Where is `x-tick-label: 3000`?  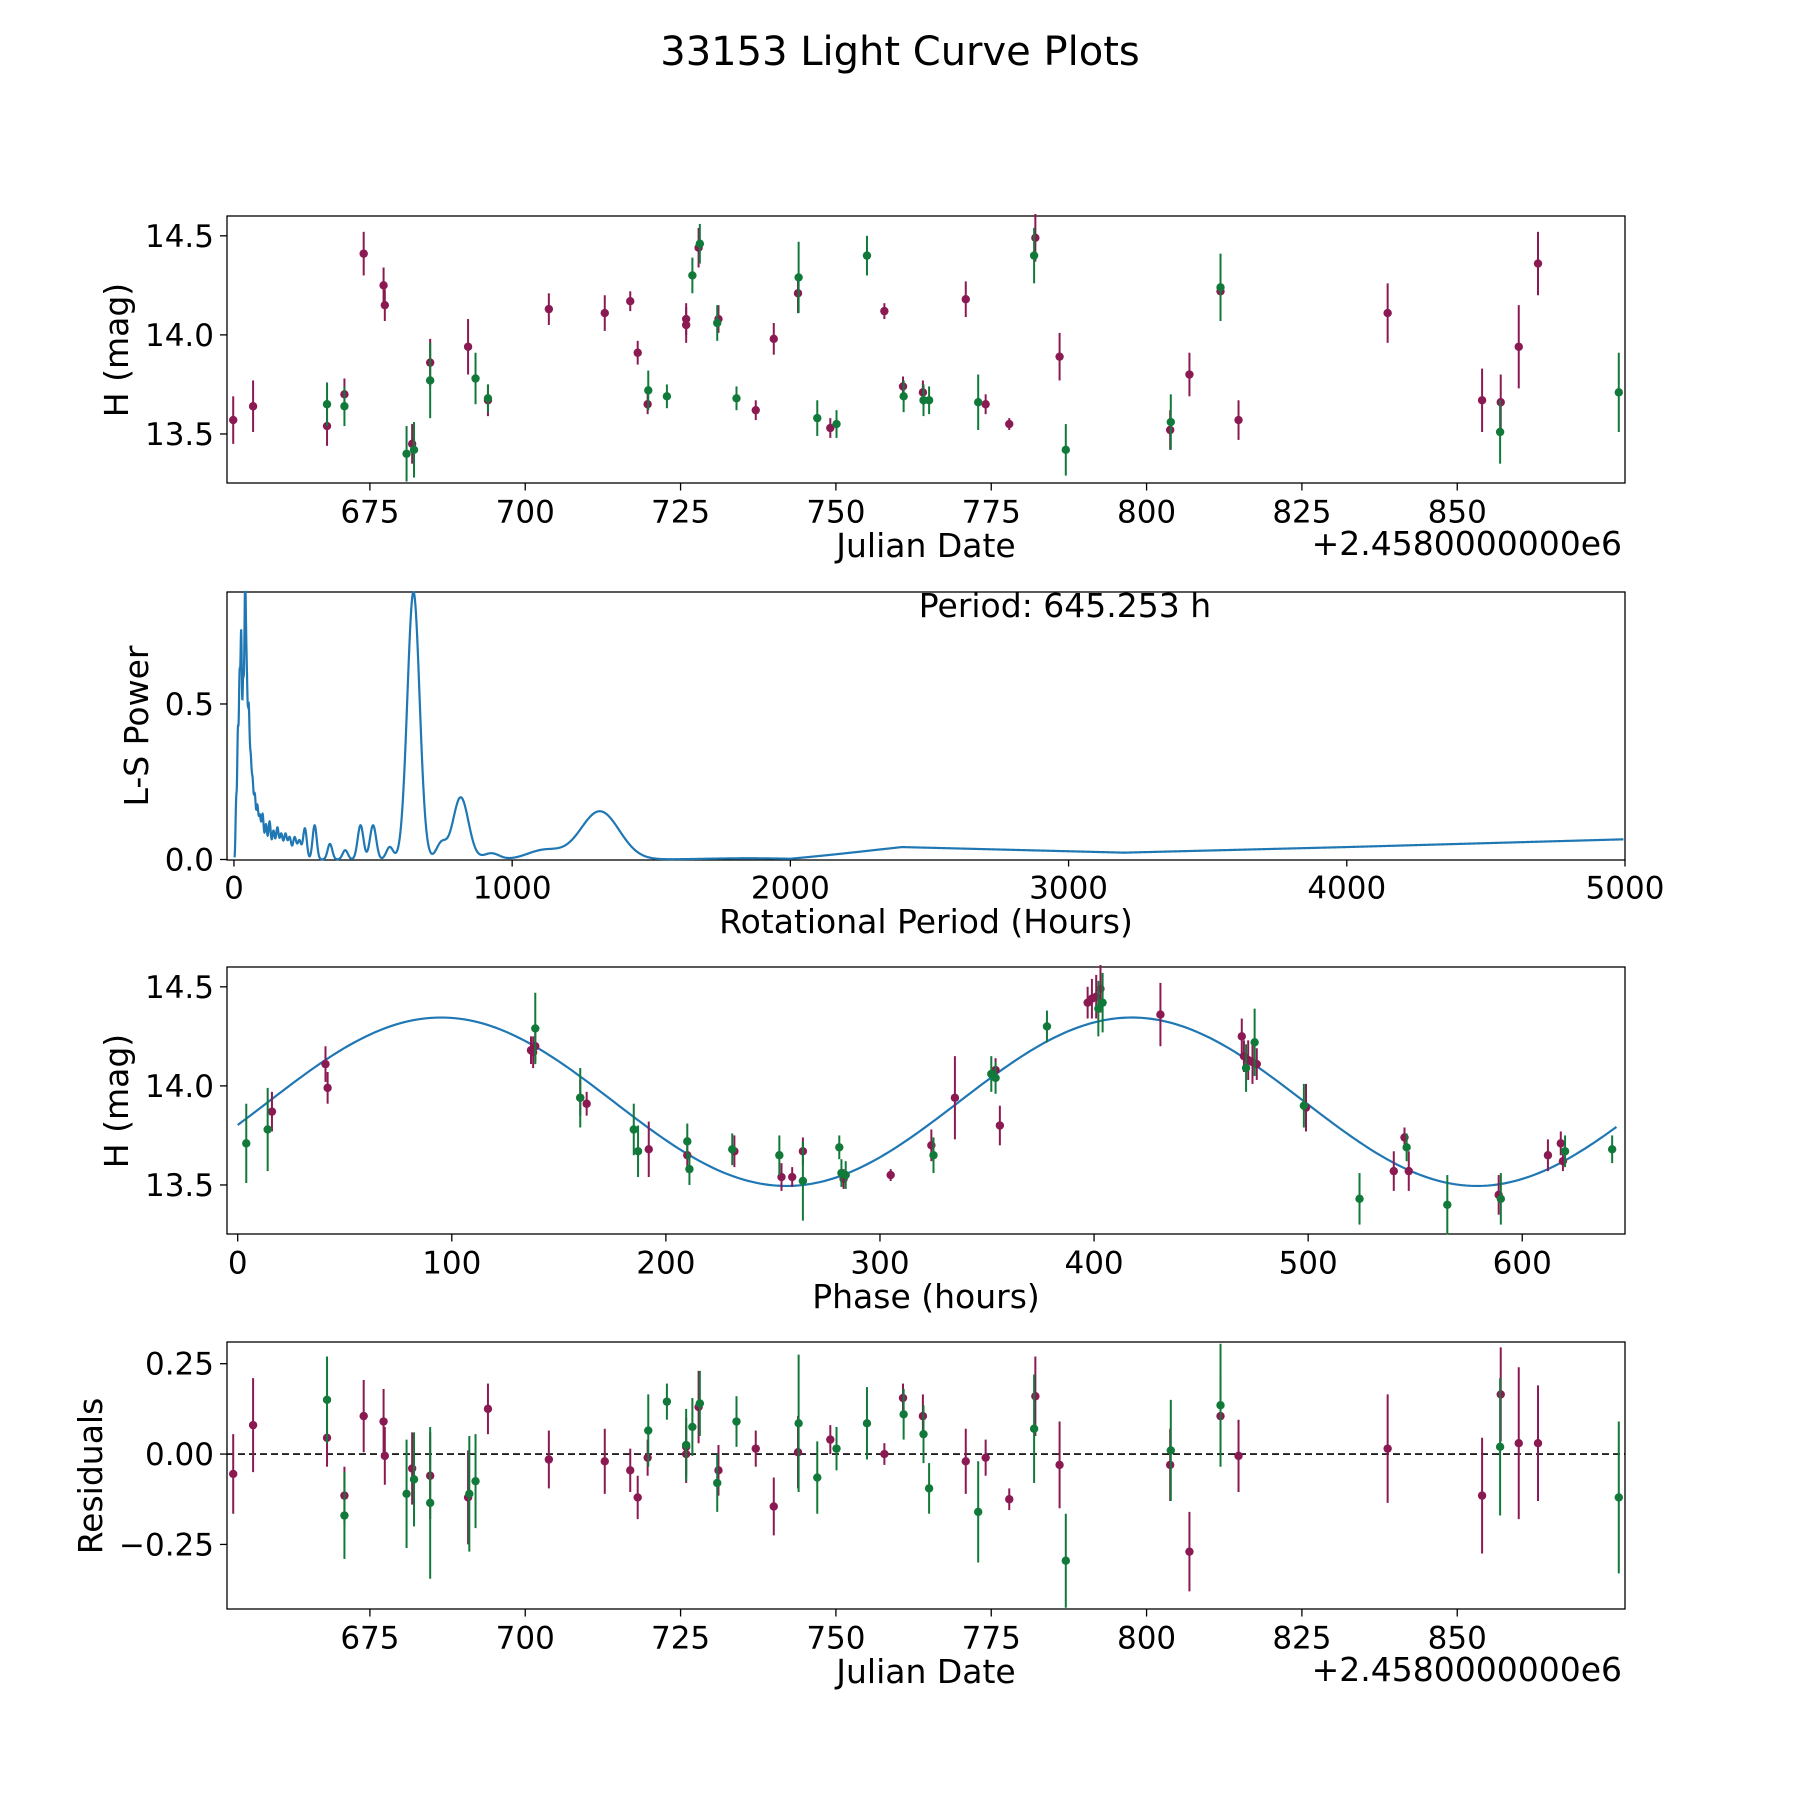 x-tick-label: 3000 is located at coordinates (1068, 889).